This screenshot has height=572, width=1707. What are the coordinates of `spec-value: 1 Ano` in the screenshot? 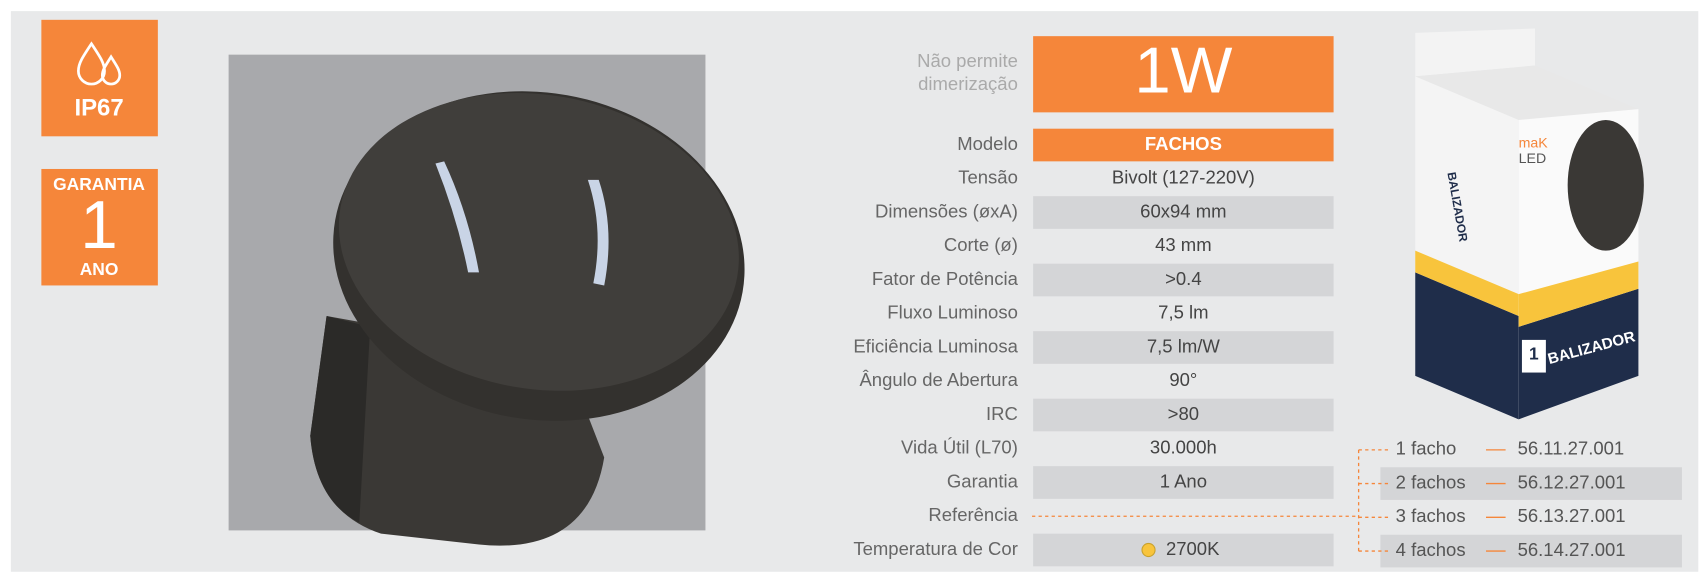 It's located at (1183, 480).